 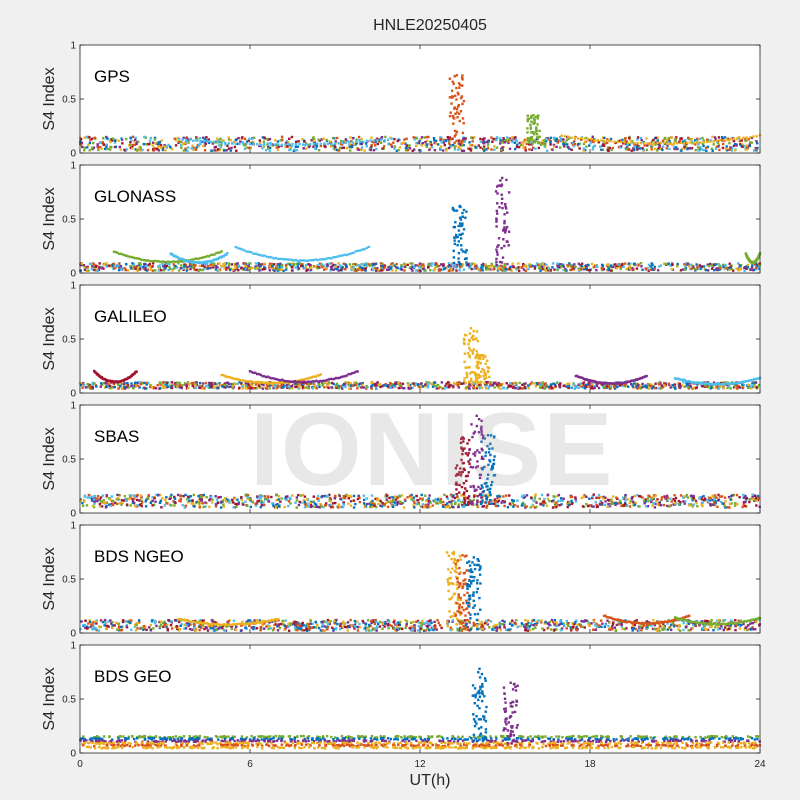 What do you see at coordinates (420, 461) in the screenshot?
I see `data-points` at bounding box center [420, 461].